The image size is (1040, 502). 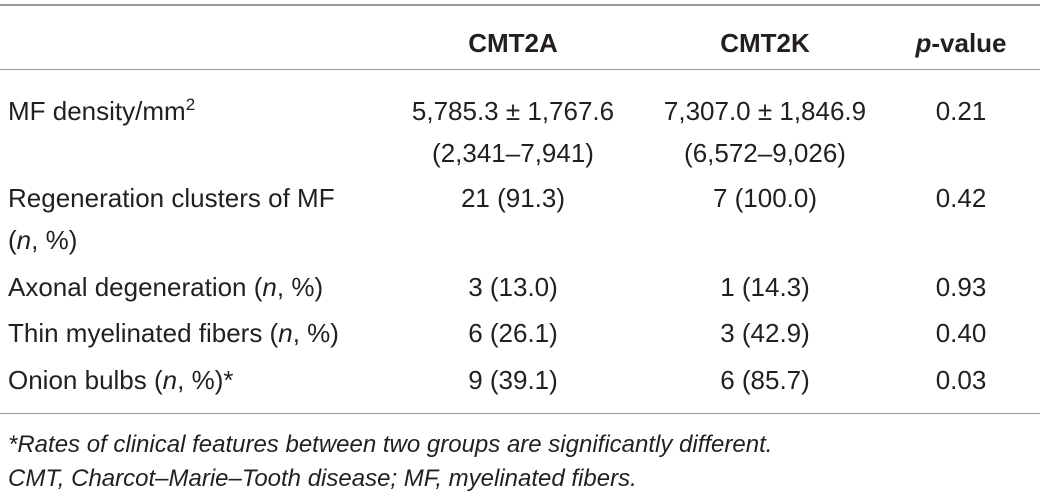 I want to click on table-bottom-rule, so click(x=520, y=413).